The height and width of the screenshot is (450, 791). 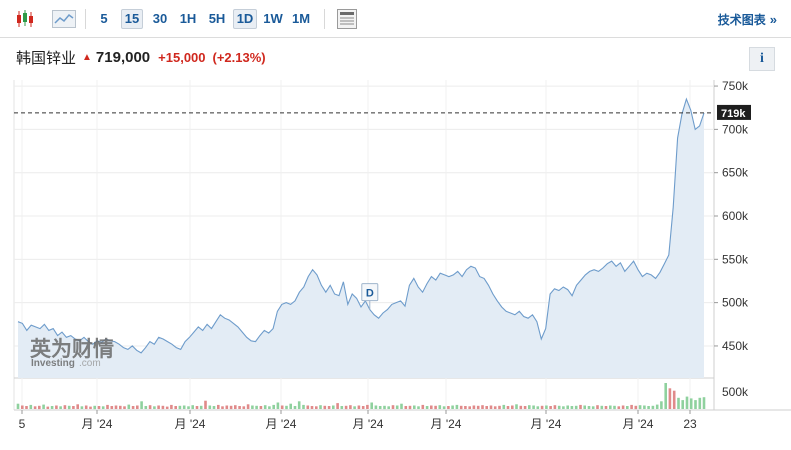 What do you see at coordinates (747, 19) in the screenshot?
I see `tech-chart-link: 技术图表»` at bounding box center [747, 19].